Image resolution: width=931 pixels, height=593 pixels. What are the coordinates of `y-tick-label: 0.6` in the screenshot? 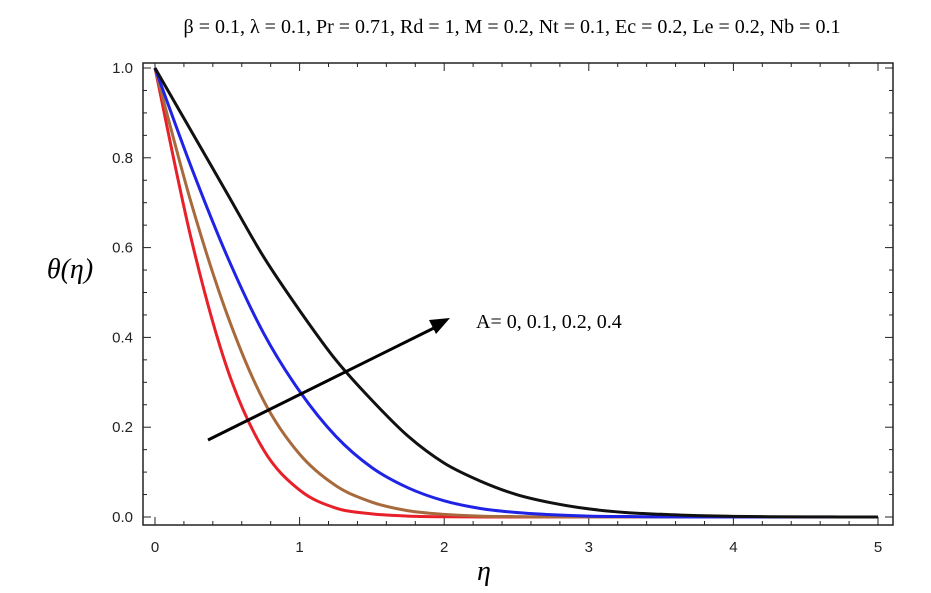 It's located at (122, 248).